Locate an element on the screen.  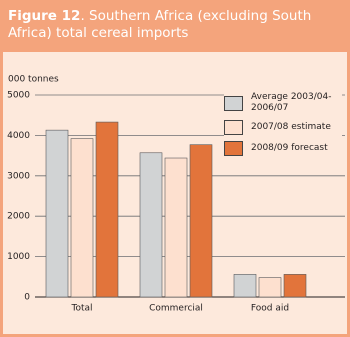
y-tick-label: 1000 is located at coordinates (18, 257).